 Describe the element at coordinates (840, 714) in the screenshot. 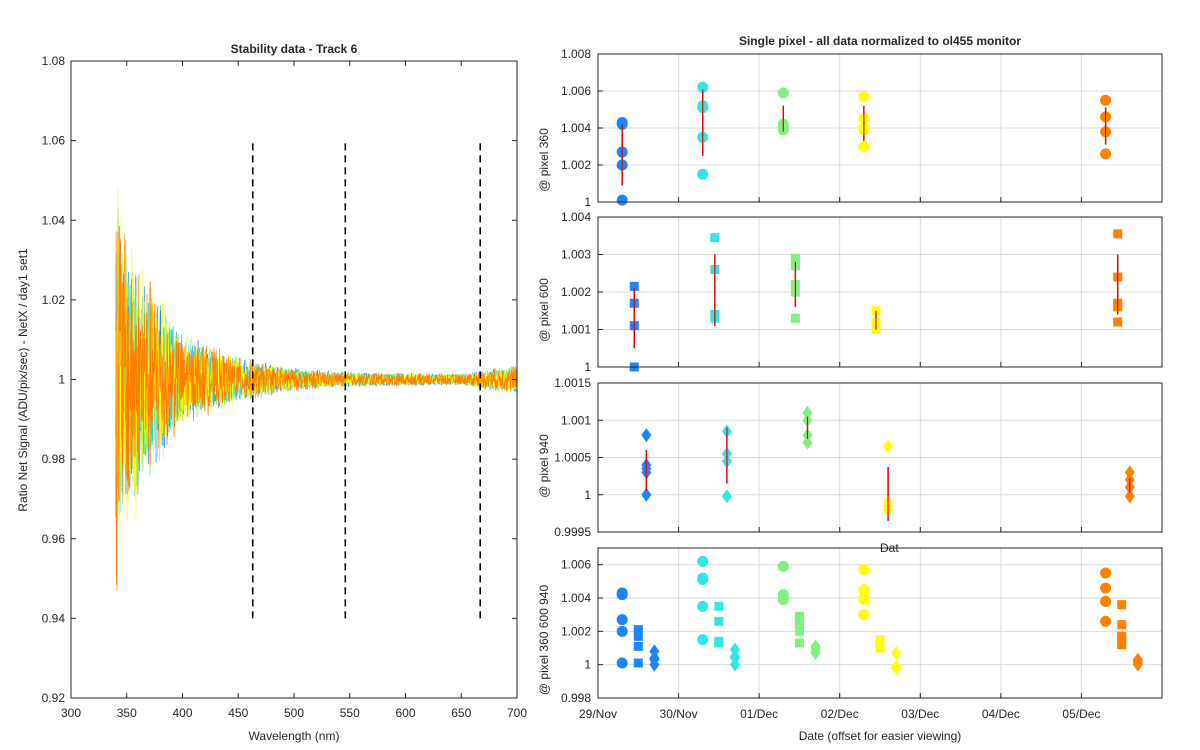

I see `right-xtick-label: 02/Dec` at that location.